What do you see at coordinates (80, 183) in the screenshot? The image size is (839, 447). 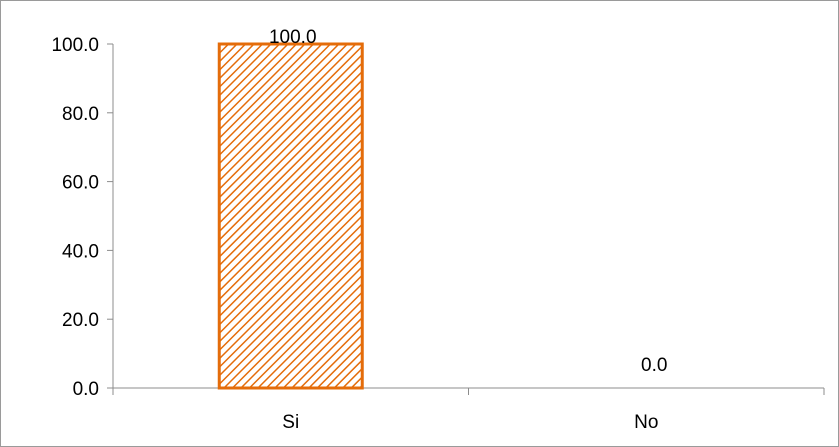 I see `y-tick-label: 60.0` at bounding box center [80, 183].